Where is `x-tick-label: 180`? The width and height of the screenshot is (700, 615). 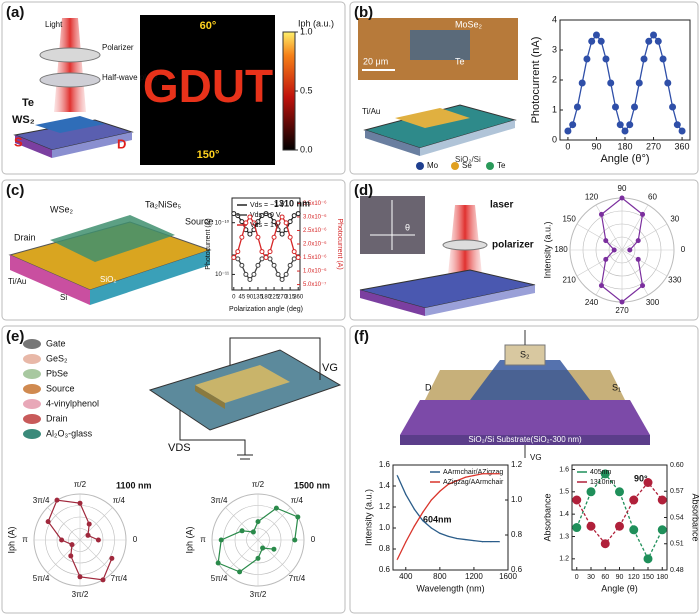
x-tick-label: 180 is located at coordinates (624, 146).